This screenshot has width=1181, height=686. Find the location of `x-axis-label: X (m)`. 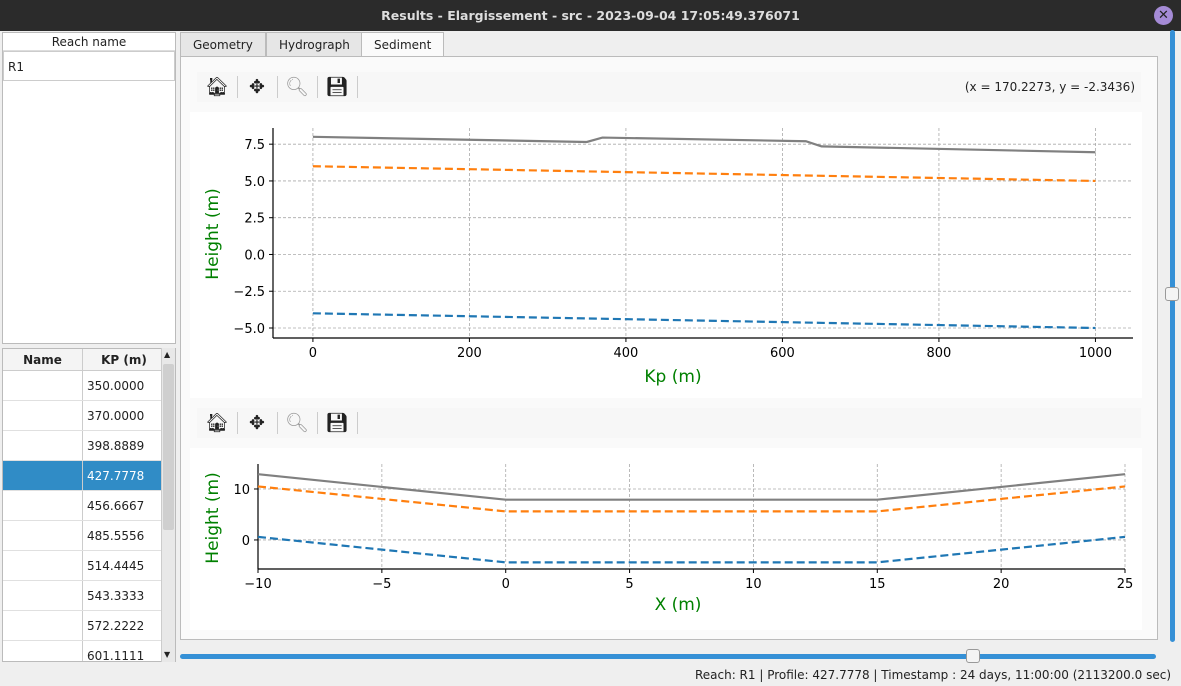

x-axis-label: X (m) is located at coordinates (678, 605).